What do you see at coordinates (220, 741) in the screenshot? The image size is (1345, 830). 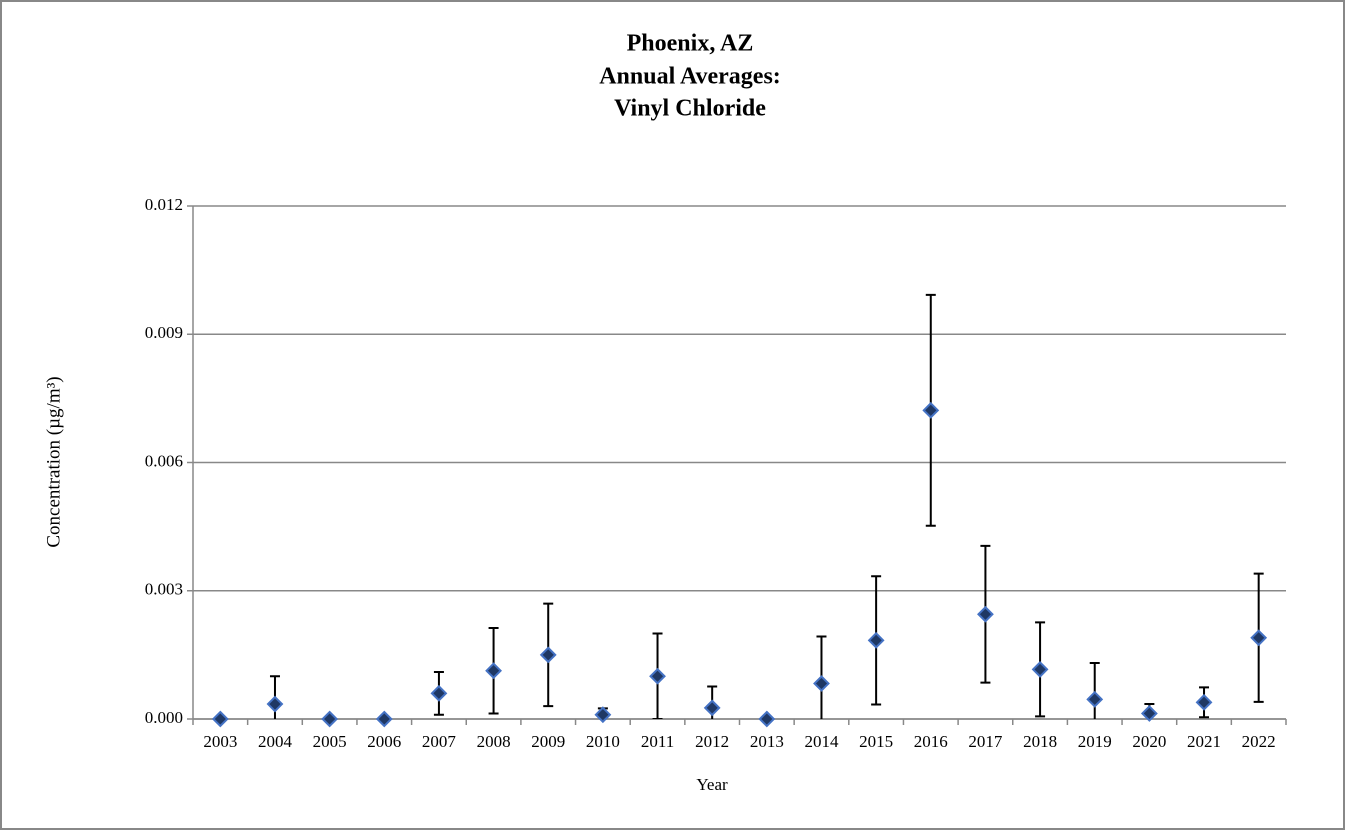 I see `x-tick-label: 2003` at bounding box center [220, 741].